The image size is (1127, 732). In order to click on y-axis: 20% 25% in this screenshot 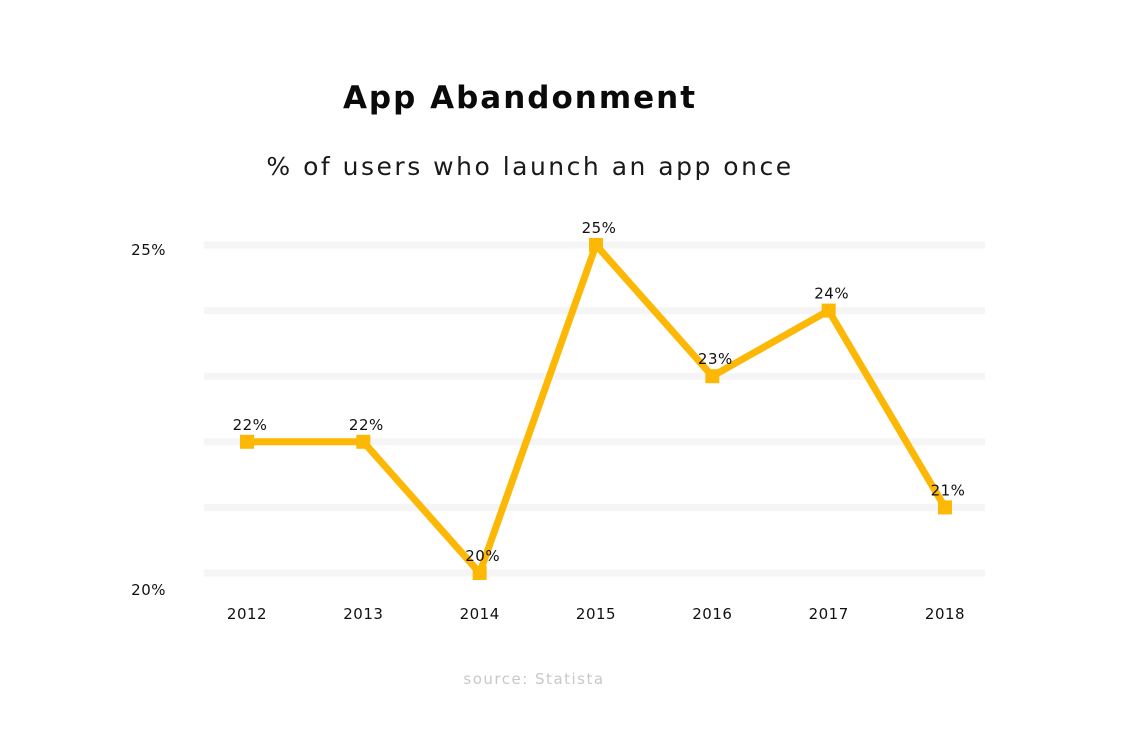, I will do `click(148, 420)`.